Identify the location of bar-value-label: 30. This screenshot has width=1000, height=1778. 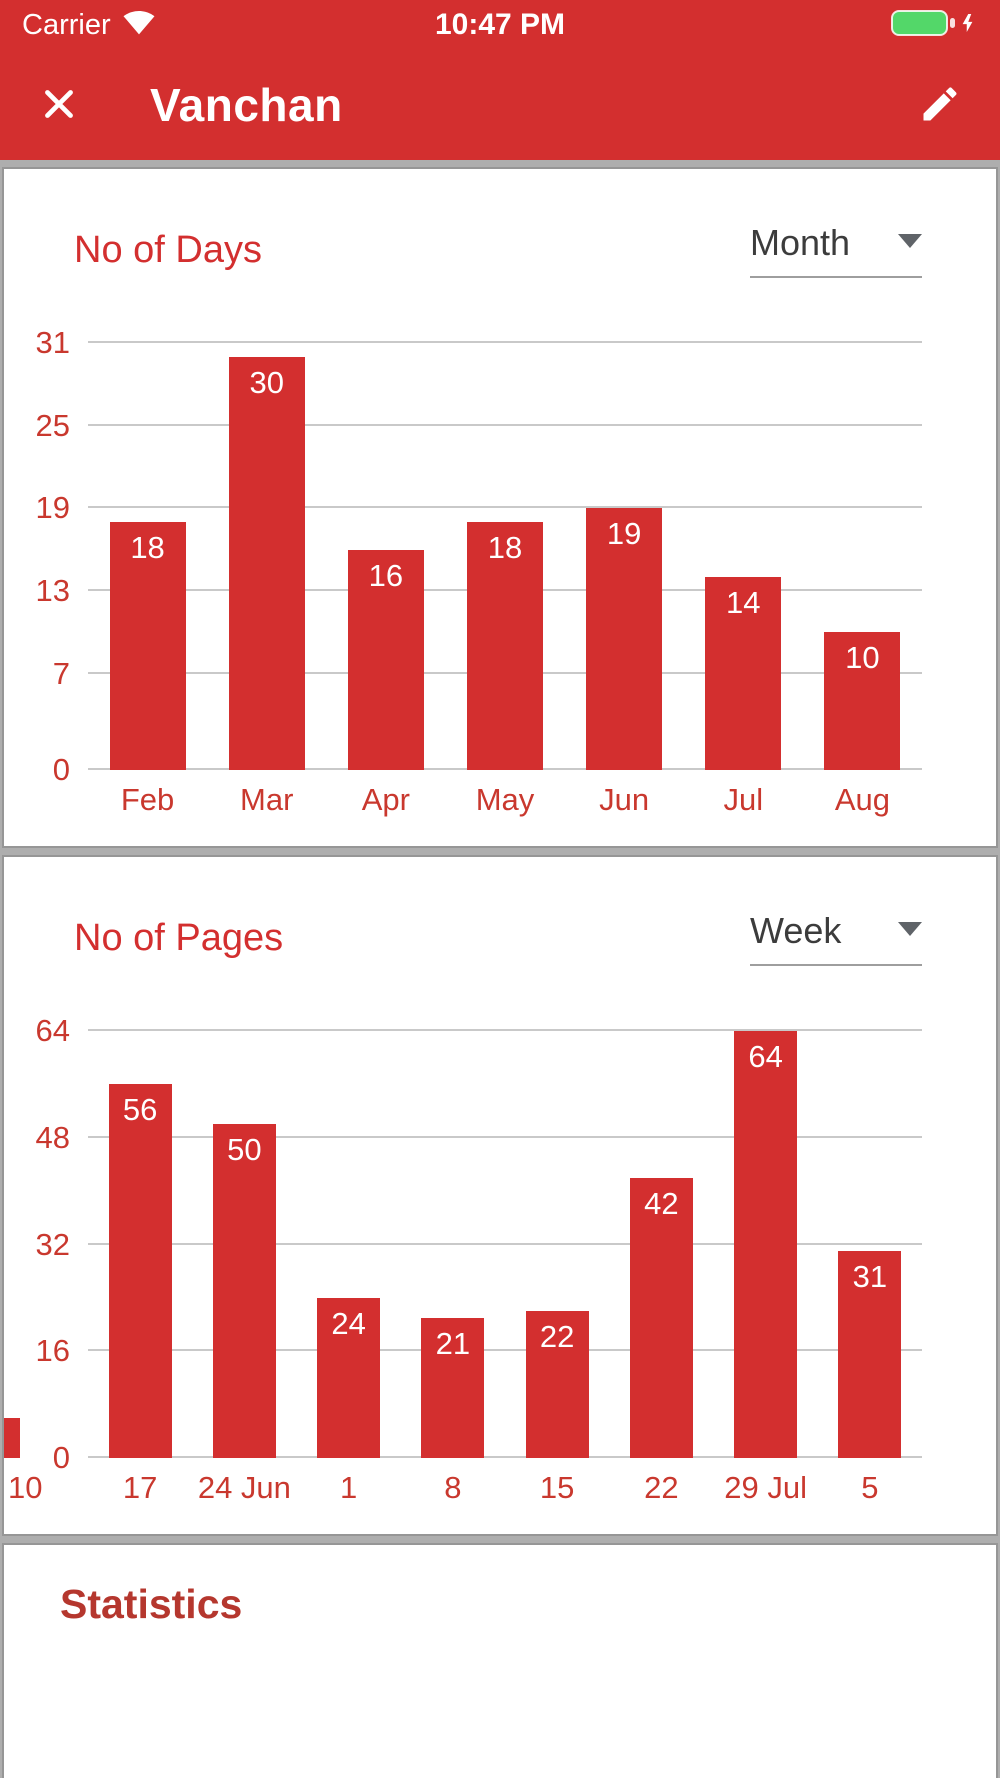
(266, 382).